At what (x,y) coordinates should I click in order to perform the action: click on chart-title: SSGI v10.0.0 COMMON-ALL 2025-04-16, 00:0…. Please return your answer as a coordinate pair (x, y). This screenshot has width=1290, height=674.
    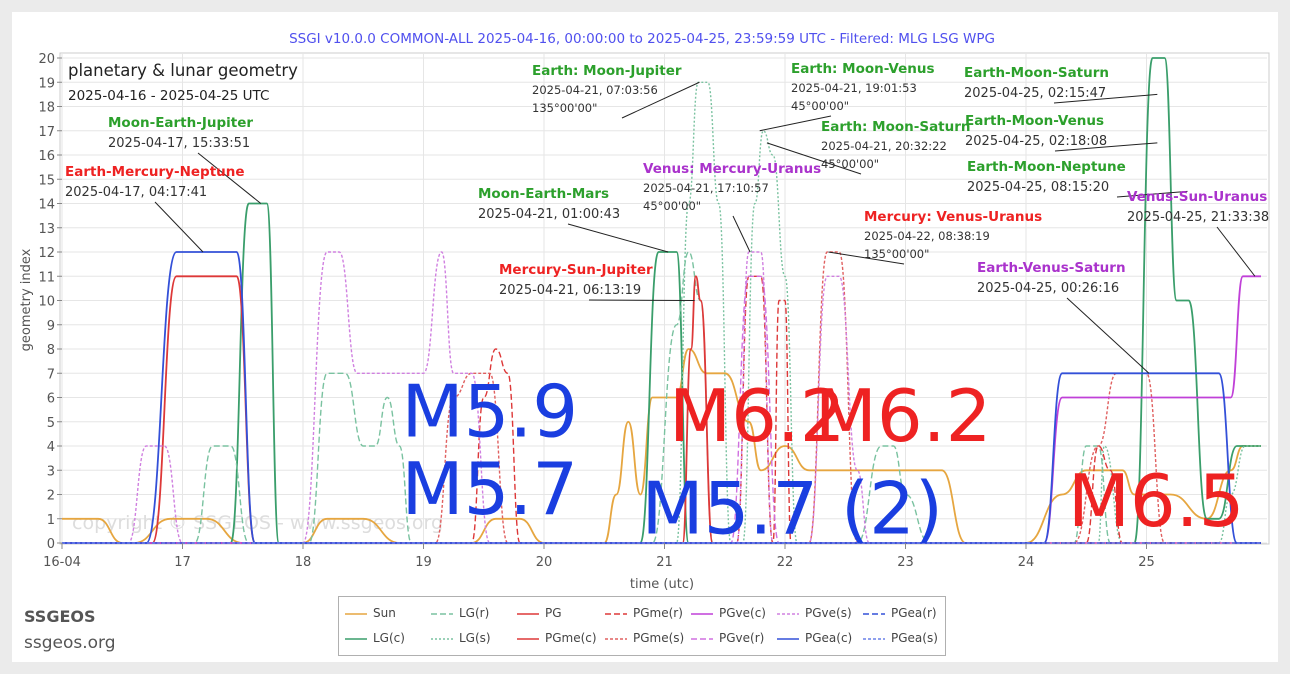
    Looking at the image, I should click on (642, 39).